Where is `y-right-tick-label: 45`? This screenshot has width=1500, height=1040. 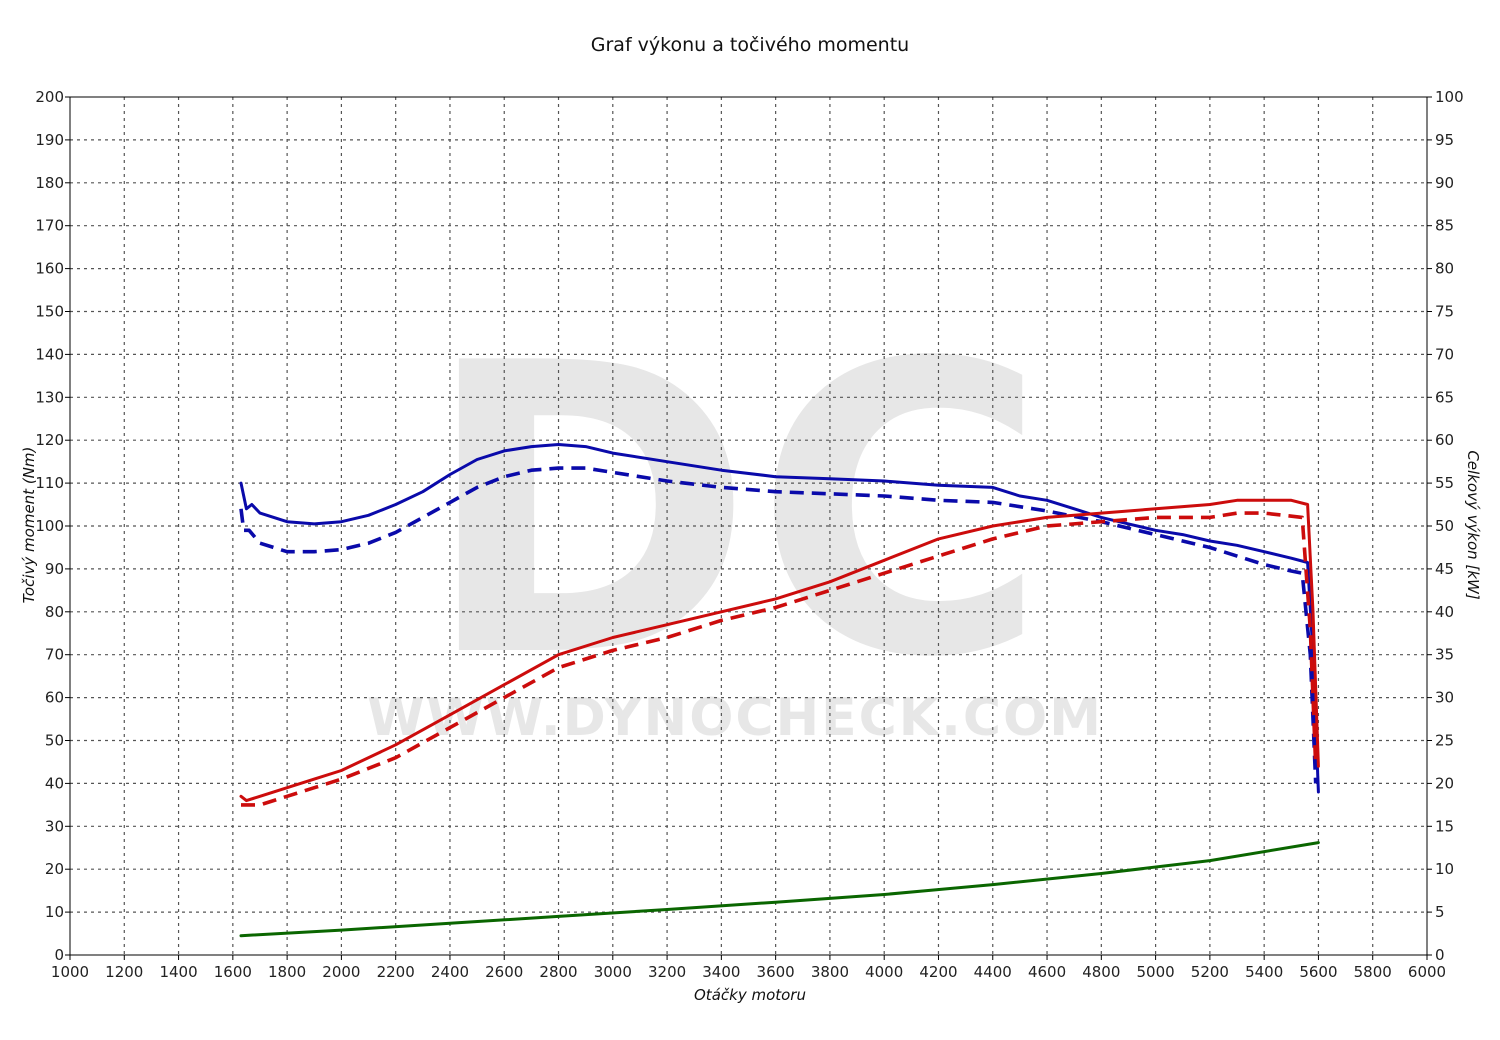 y-right-tick-label: 45 is located at coordinates (1444, 569).